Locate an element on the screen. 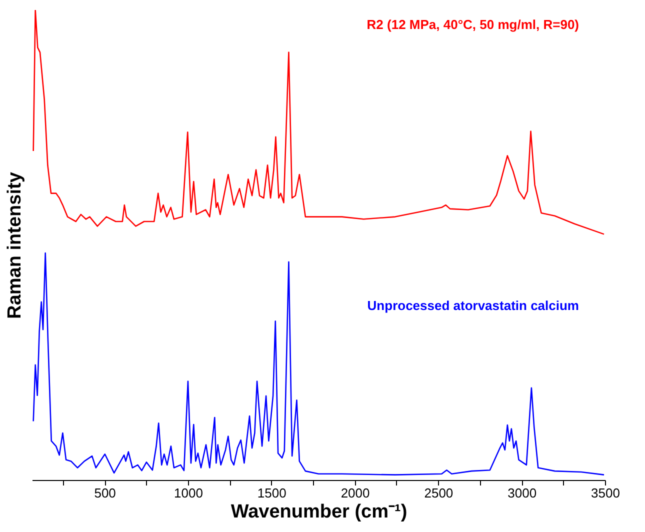 The width and height of the screenshot is (645, 532). x-tick-label: 3500 is located at coordinates (605, 493).